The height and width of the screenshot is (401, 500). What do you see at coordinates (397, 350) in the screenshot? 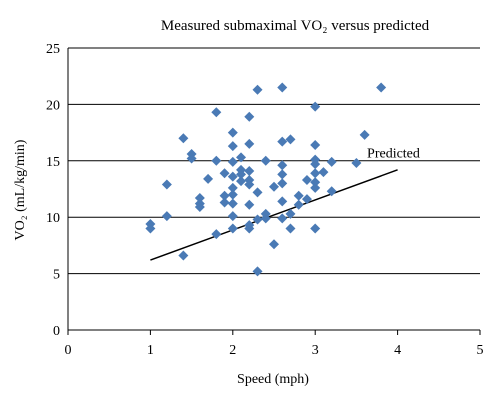
I see `x-tick-label: 4` at bounding box center [397, 350].